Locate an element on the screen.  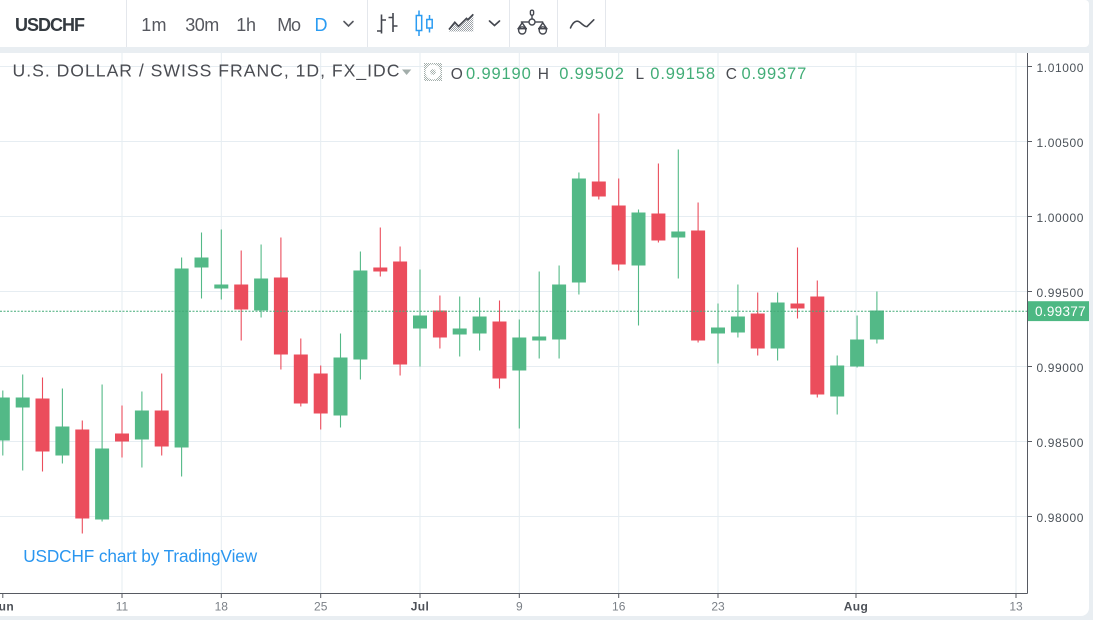
svg-text:U.S. DOLLAR / SWISS FRANC, 1D,: U.S. DOLLAR / SWISS FRANC, 1D, FX_IDC is located at coordinates (207, 70).